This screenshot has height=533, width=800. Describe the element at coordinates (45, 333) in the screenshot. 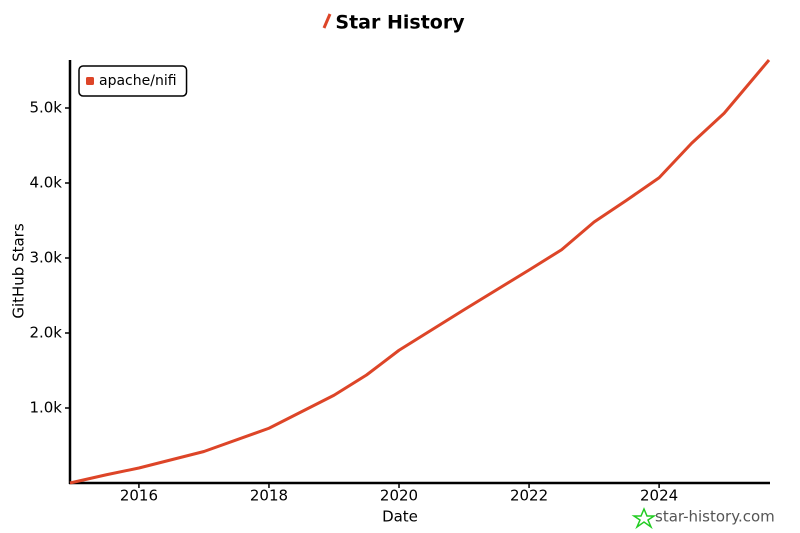

I see `y-tick-label: 2.0k` at that location.